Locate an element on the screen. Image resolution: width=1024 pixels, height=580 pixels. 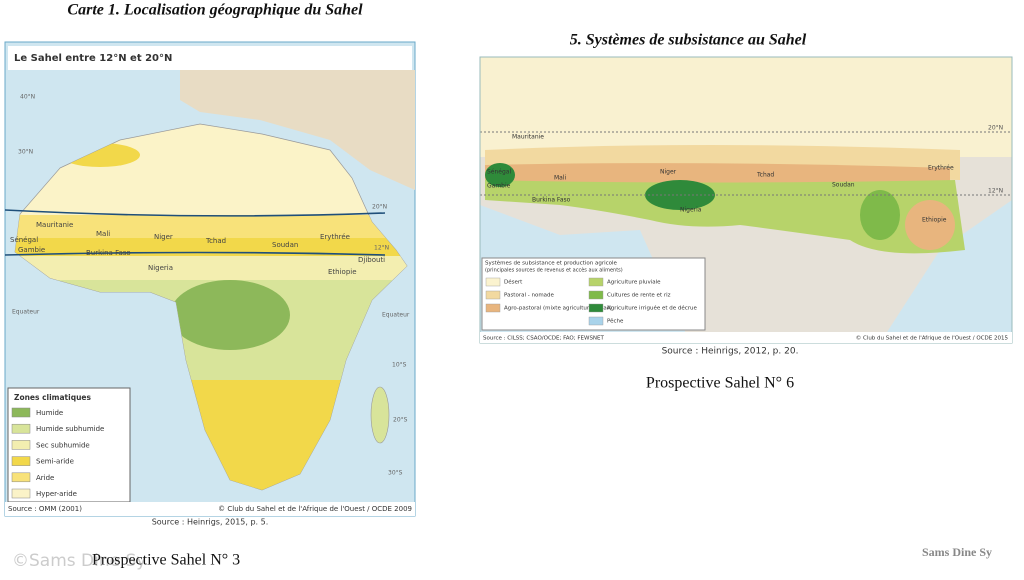
legend-label: Agriculture irriguée et de décrue is located at coordinates (652, 308).